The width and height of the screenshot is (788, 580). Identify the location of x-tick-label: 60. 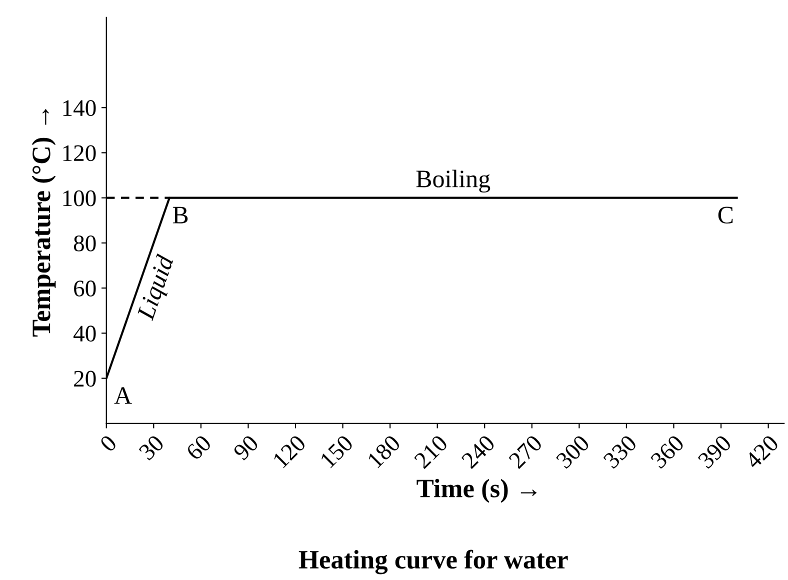
(198, 447).